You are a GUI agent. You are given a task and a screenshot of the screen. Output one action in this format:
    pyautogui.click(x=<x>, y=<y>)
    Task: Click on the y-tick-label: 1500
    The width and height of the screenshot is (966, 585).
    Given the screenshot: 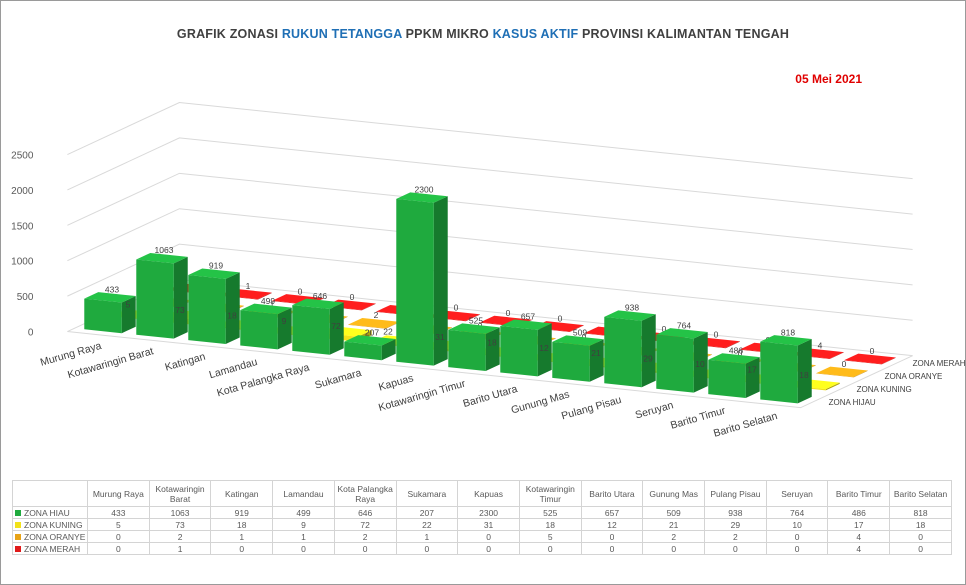 What is the action you would take?
    pyautogui.click(x=22, y=226)
    